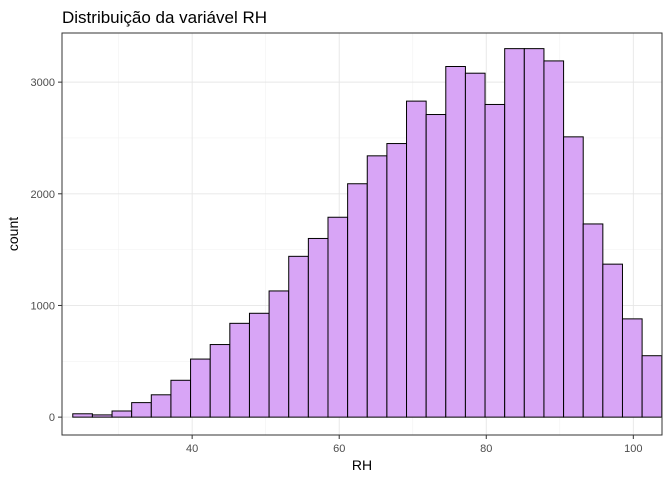 The image size is (672, 480). Describe the element at coordinates (46, 250) in the screenshot. I see `y-axis: 0 1000 2000 3000` at that location.